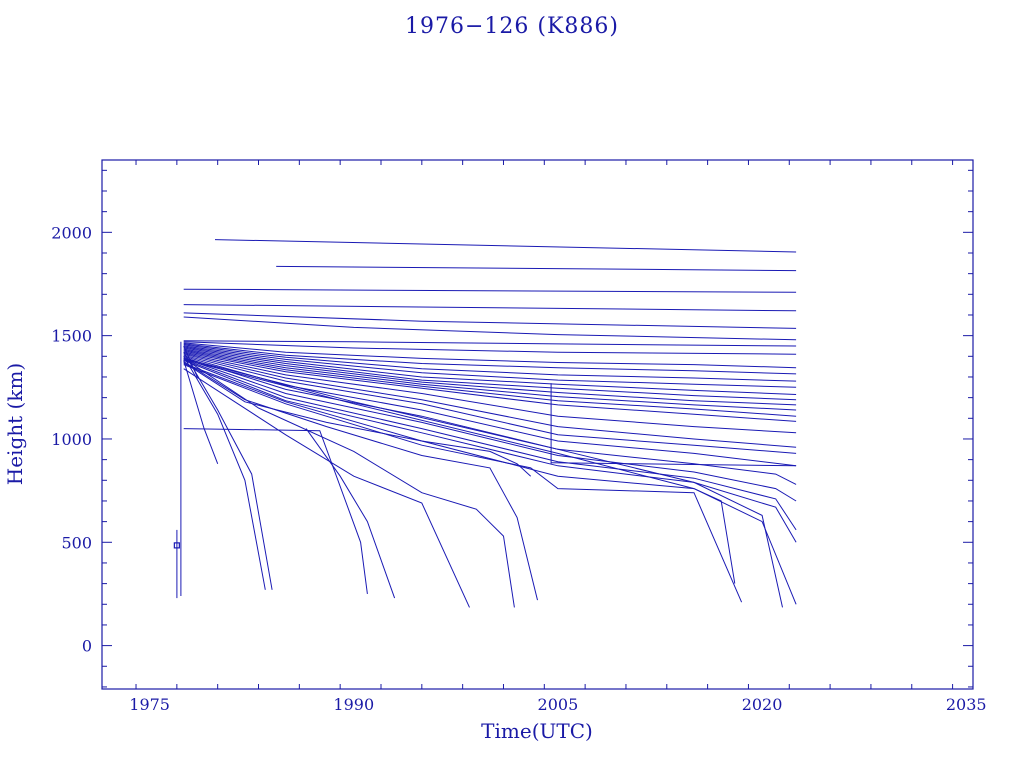 The image size is (1024, 768). What do you see at coordinates (15, 424) in the screenshot?
I see `y-axis-title: Height (km)` at bounding box center [15, 424].